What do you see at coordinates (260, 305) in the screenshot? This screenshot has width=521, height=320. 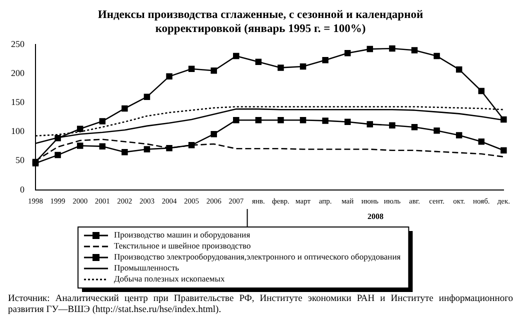 I see `text: Источник: Аналитический центр при Правительстве РФ, Институте экономики РАН и Институте информационного развития ГУ—ВШЭ (http://stat.hse.ru/hse/index.html).` at bounding box center [260, 305].